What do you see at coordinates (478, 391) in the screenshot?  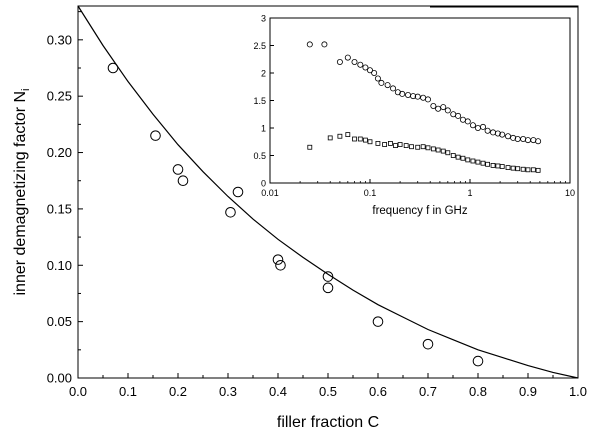 I see `x-tick-label: 0.8` at bounding box center [478, 391].